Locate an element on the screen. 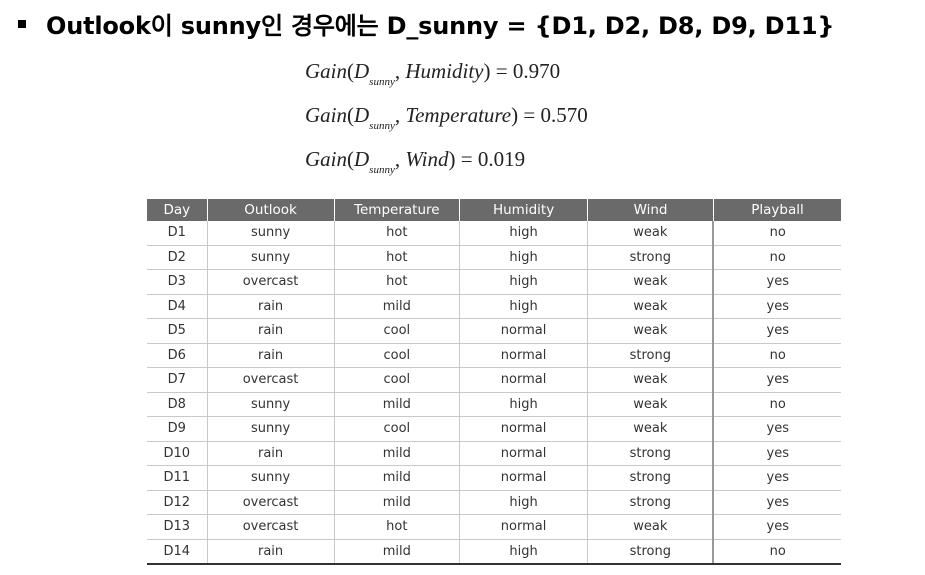  table-row: D6 rain cool normal strong no is located at coordinates (494, 355).